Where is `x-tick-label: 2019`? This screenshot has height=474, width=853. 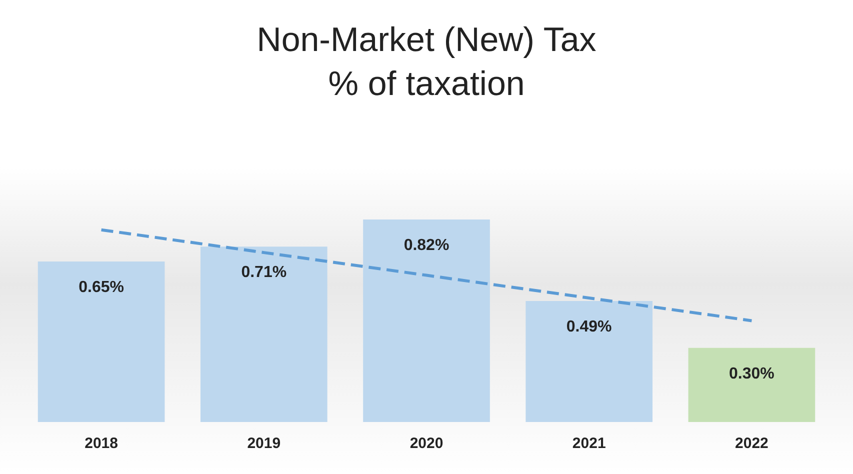
x-tick-label: 2019 is located at coordinates (264, 443).